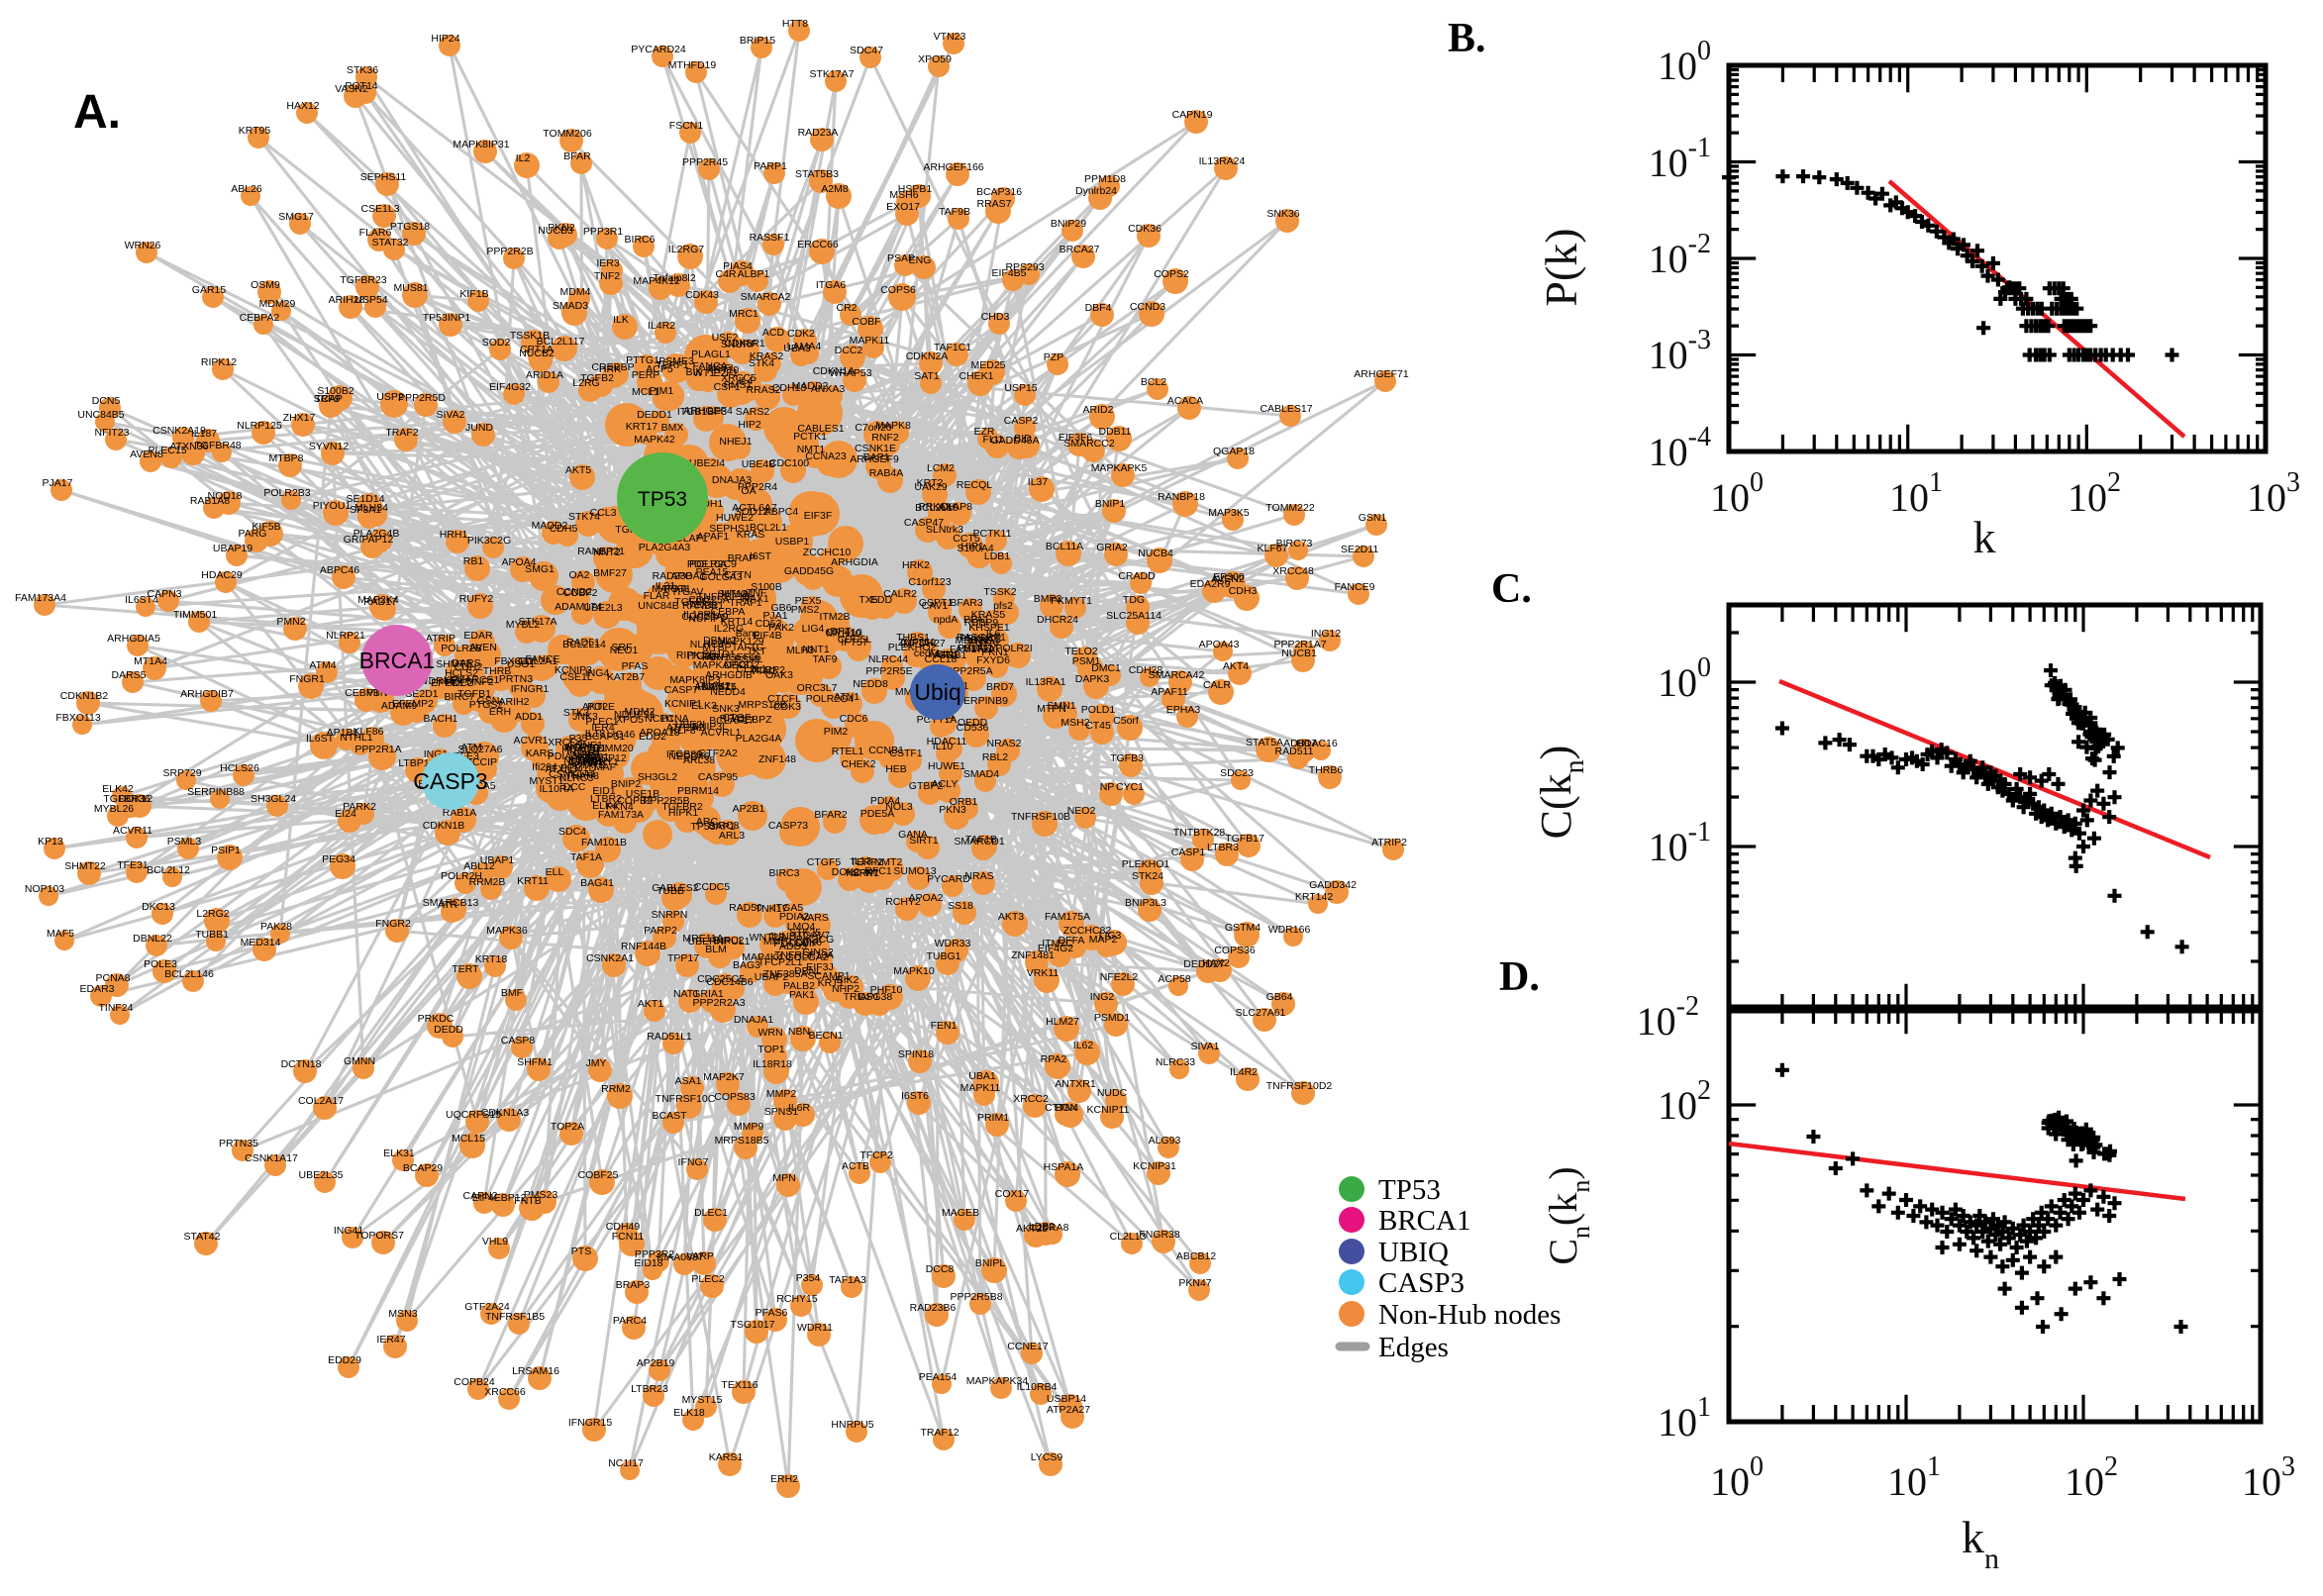  I want to click on svg-text: ACVR11, so click(132, 831).